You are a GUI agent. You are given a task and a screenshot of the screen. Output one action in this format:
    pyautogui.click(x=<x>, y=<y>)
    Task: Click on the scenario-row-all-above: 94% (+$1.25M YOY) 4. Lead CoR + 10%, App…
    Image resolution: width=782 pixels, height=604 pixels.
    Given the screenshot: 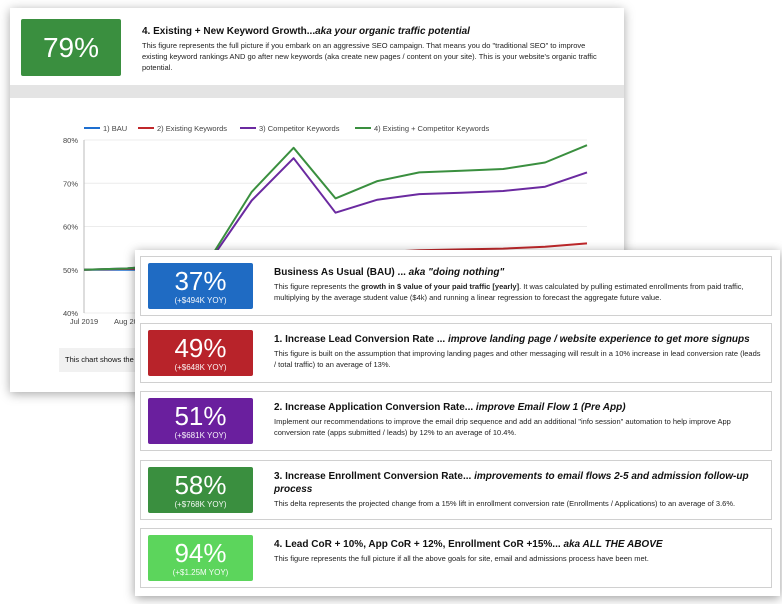 What is the action you would take?
    pyautogui.click(x=456, y=558)
    